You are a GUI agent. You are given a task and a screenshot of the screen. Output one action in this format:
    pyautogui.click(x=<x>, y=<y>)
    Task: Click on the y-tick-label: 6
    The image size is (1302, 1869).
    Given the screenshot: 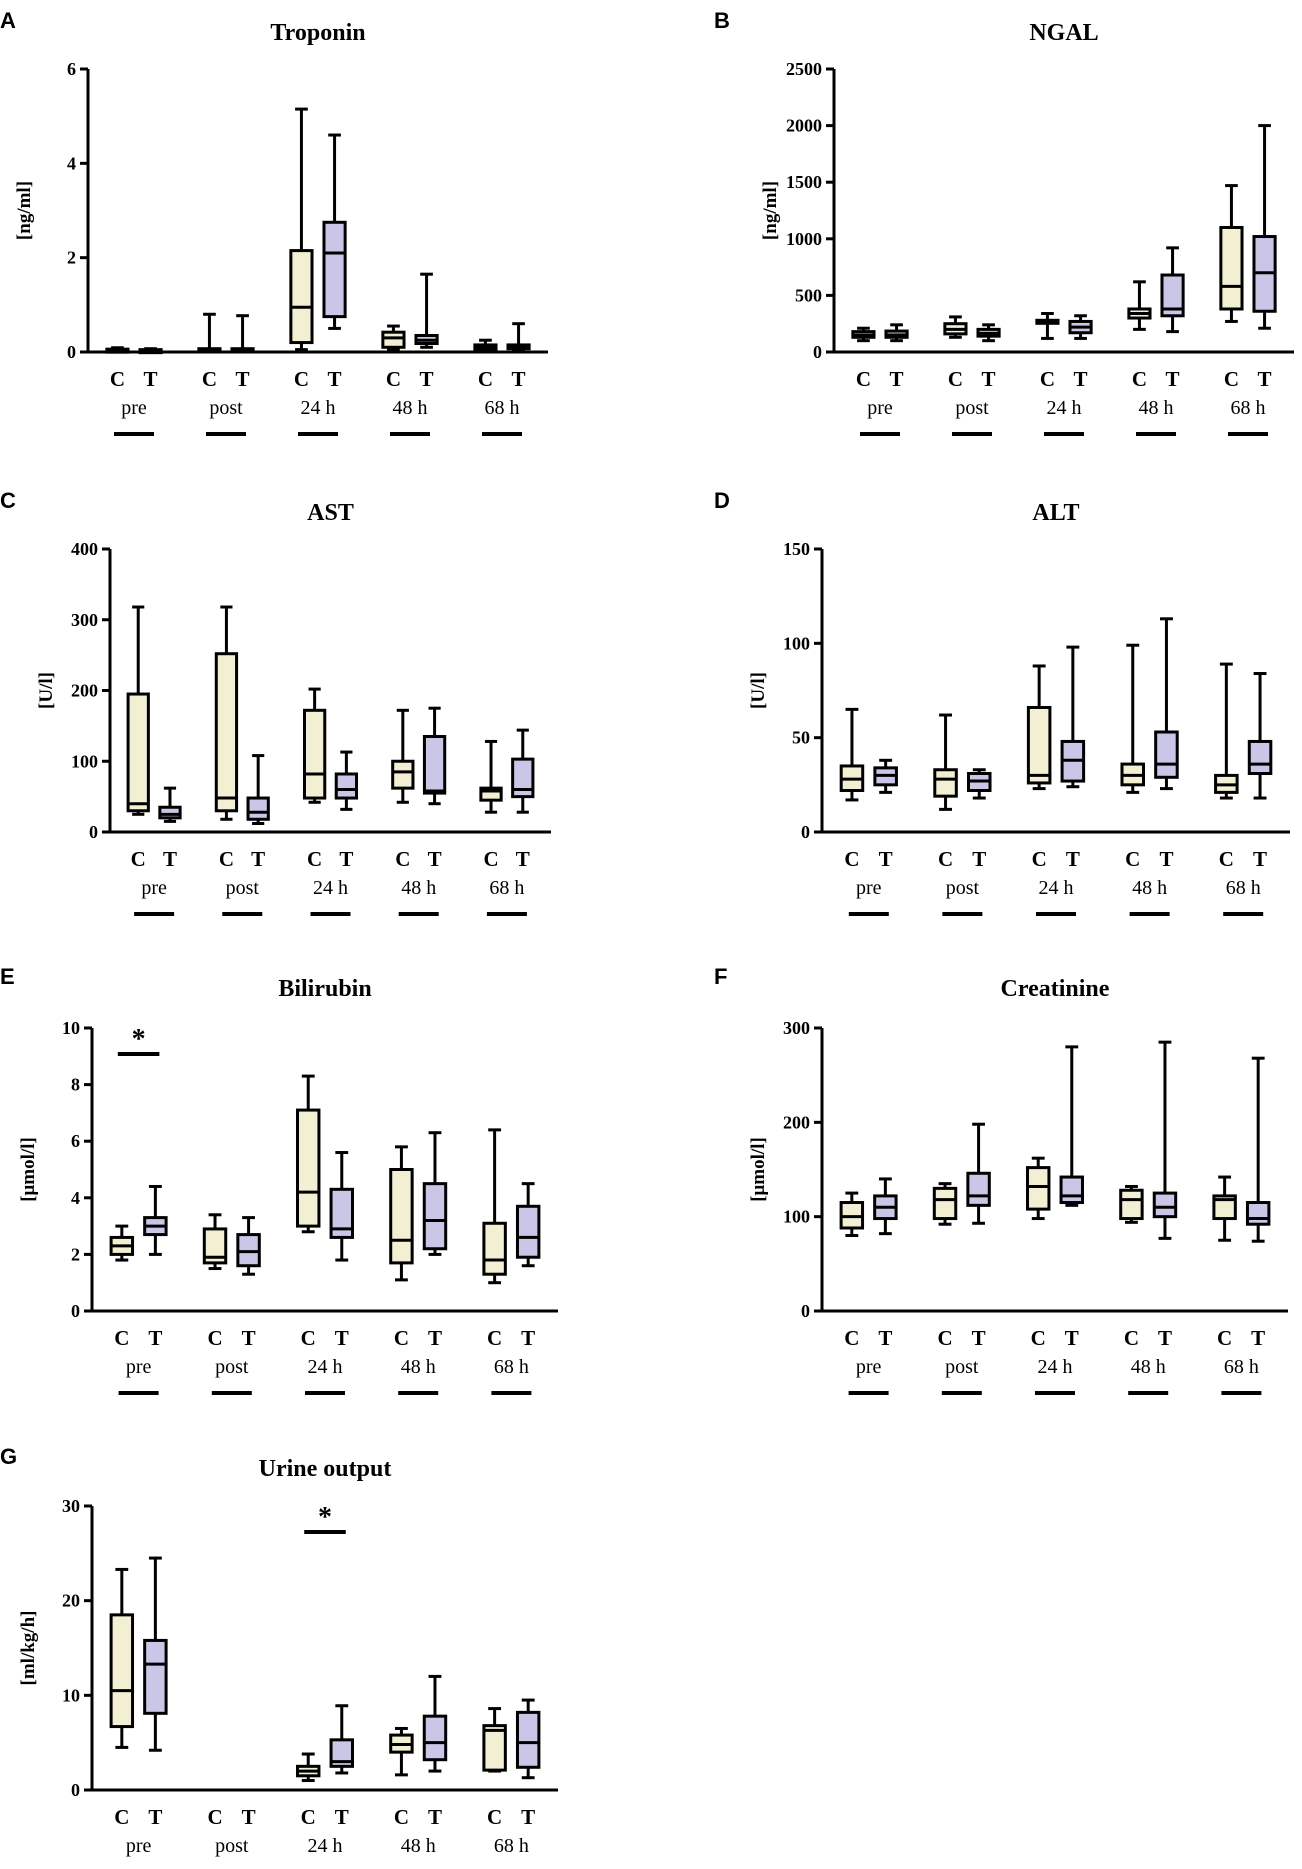 What is the action you would take?
    pyautogui.click(x=75, y=1141)
    